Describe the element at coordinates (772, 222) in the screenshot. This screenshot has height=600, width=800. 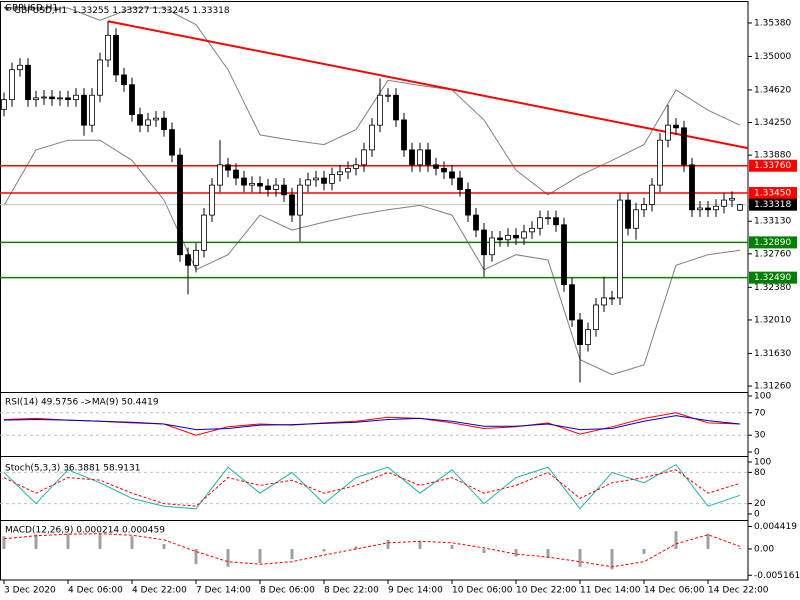
I see `y-tick-label: 1.33130` at that location.